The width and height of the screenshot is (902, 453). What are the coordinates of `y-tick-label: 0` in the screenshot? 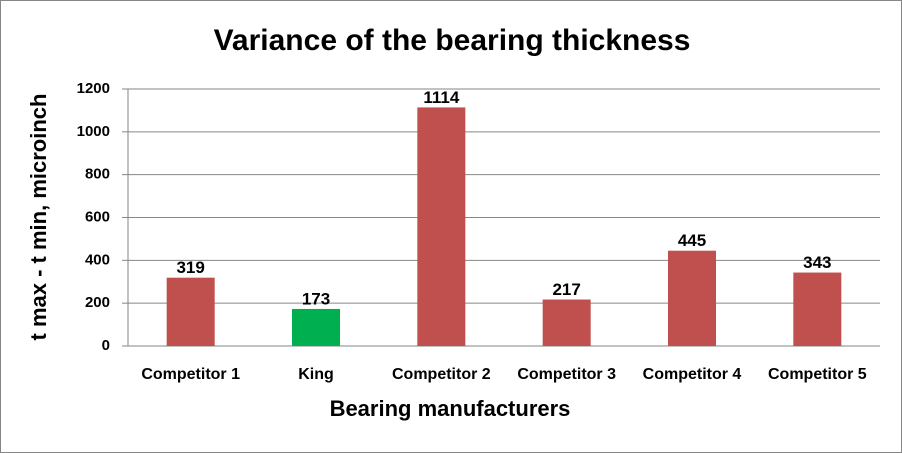 It's located at (106, 345).